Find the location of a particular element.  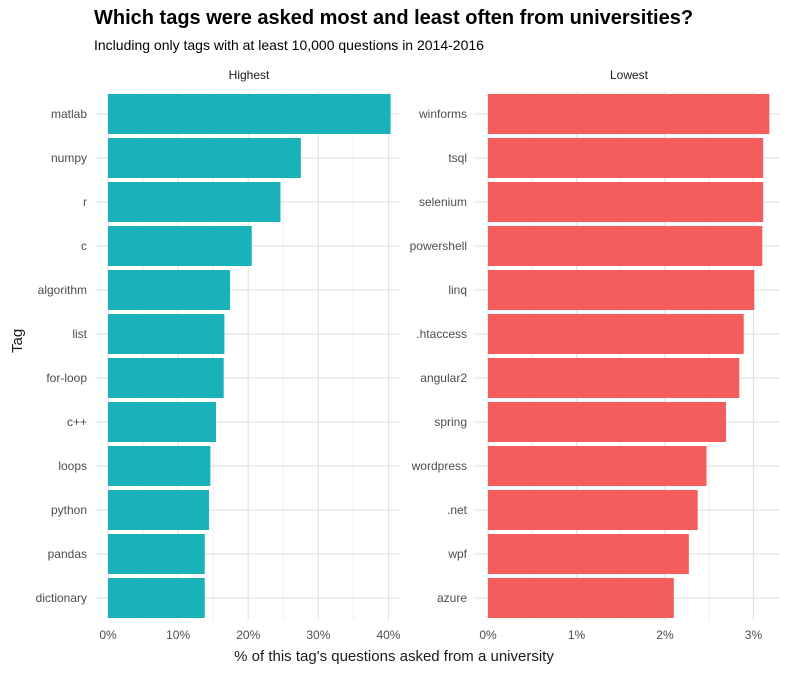

category-tick-label: r is located at coordinates (85, 202).